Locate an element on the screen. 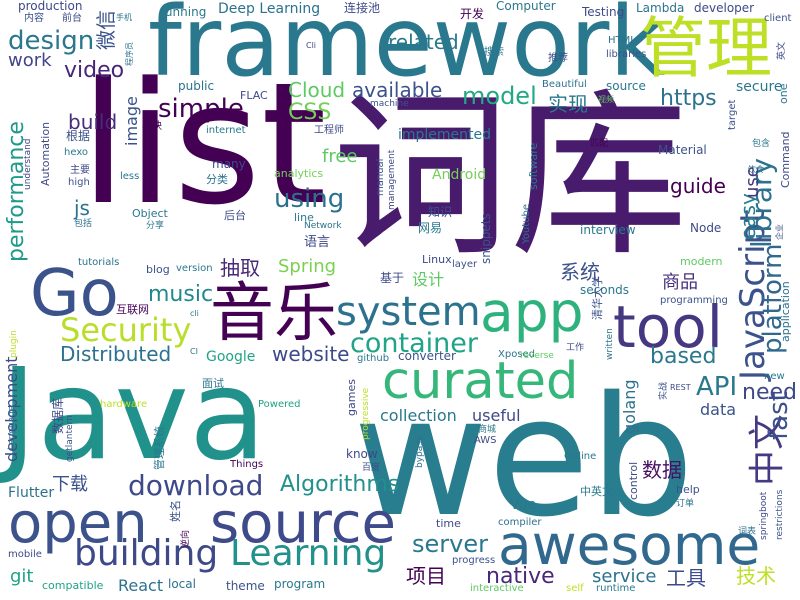  word-games: games is located at coordinates (351, 397).